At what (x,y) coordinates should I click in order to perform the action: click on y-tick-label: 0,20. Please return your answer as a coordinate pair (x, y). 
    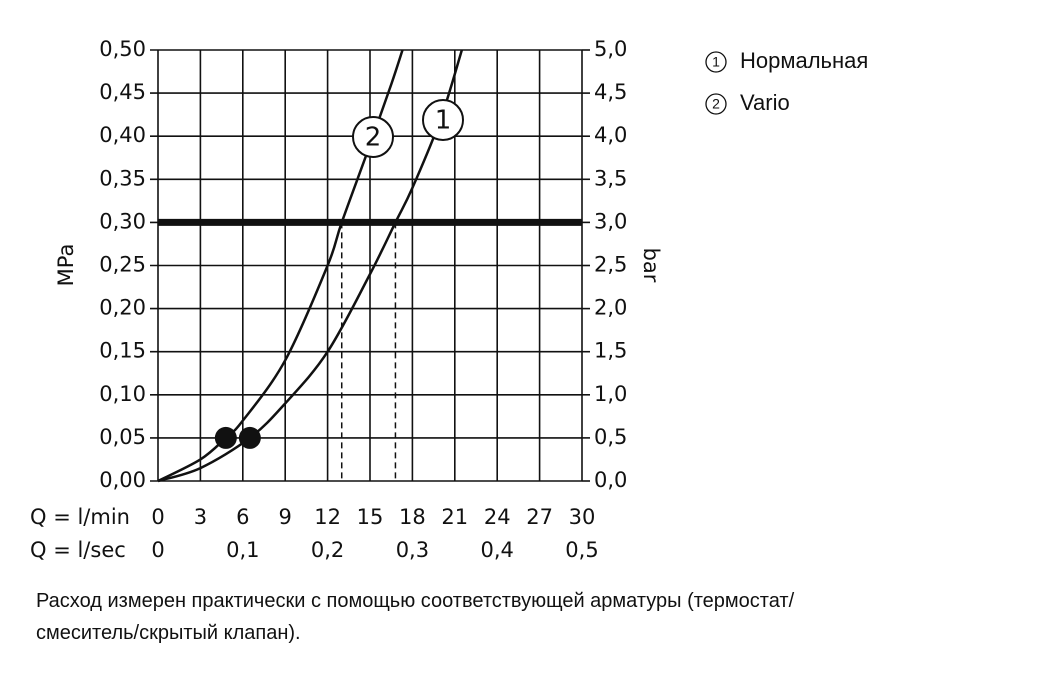
    Looking at the image, I should click on (122, 308).